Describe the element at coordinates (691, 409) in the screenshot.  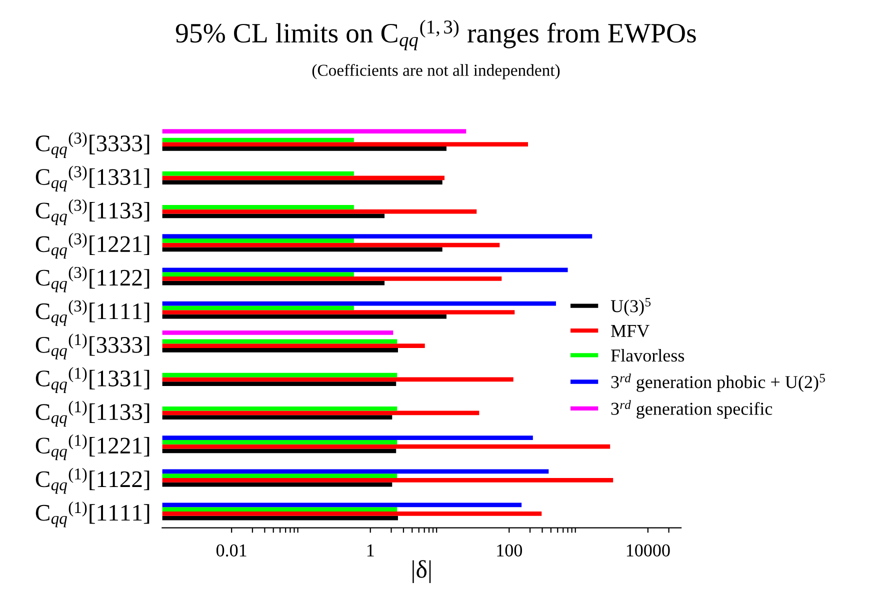
I see `legend-label: 3$^{rd}$ generation specific` at that location.